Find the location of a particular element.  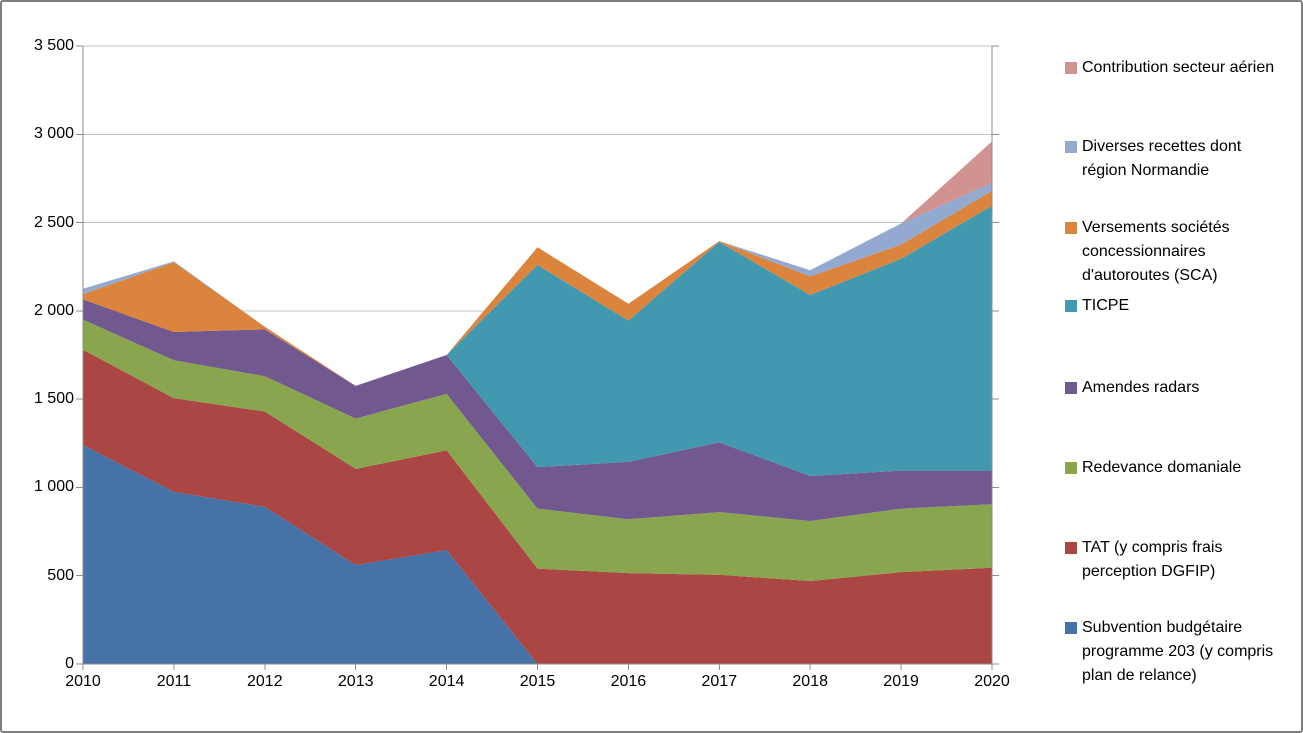

legend-swatch-versements-sca is located at coordinates (1071, 228).